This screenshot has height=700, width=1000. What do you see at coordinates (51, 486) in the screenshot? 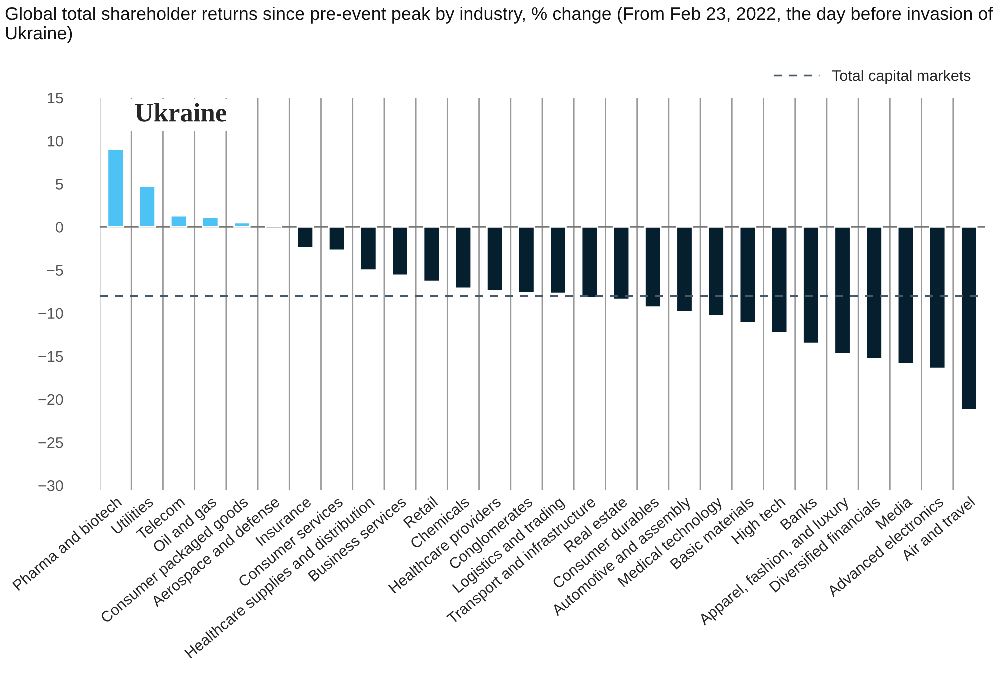
I see `y-tick-label: −30` at bounding box center [51, 486].